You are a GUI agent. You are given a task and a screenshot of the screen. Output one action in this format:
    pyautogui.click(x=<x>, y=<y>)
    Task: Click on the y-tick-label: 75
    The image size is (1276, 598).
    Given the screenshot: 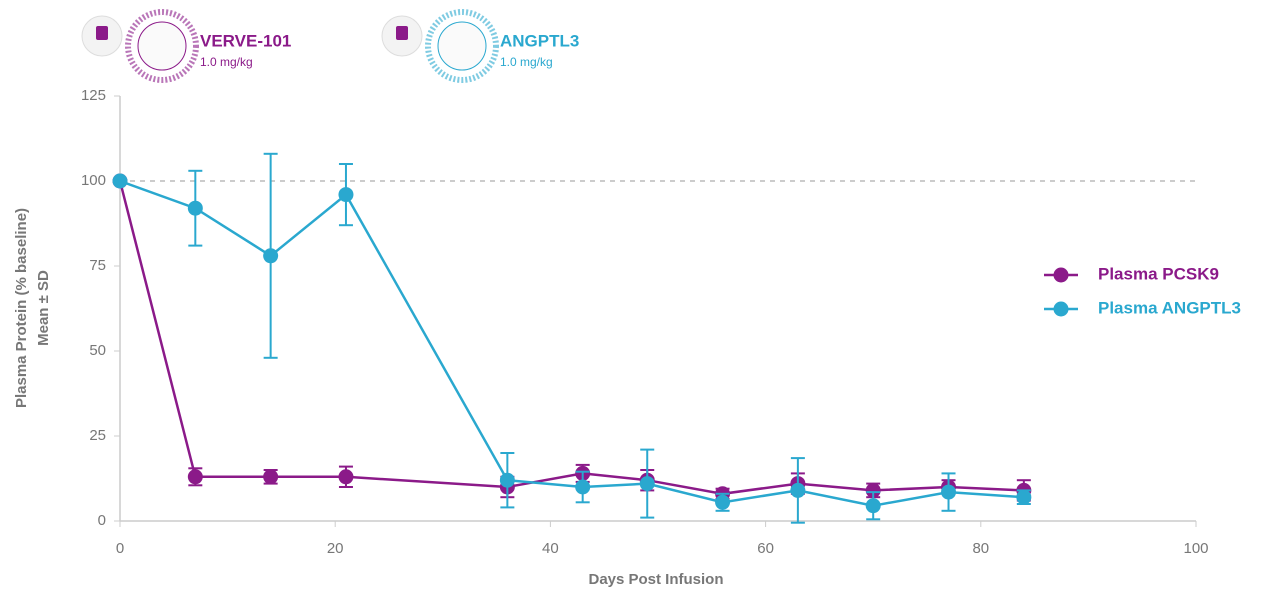 What is the action you would take?
    pyautogui.click(x=97, y=265)
    